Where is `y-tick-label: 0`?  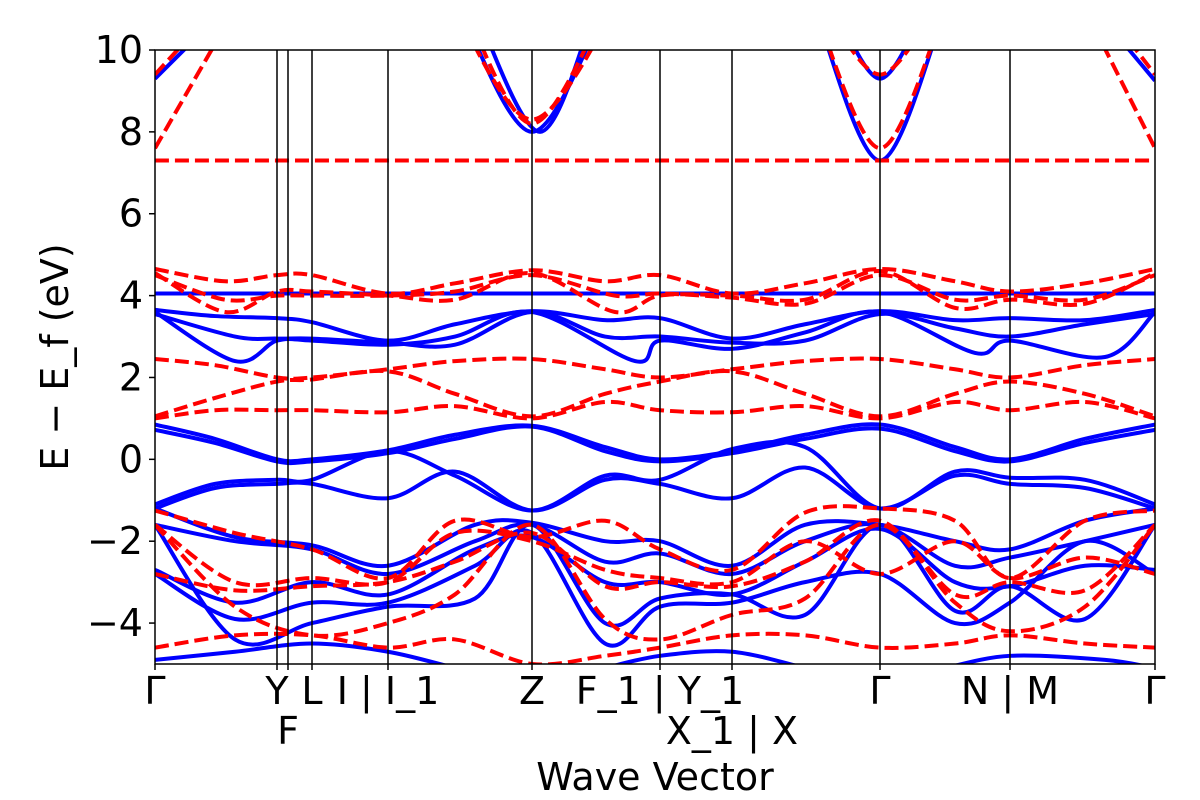 y-tick-label: 0 is located at coordinates (131, 459).